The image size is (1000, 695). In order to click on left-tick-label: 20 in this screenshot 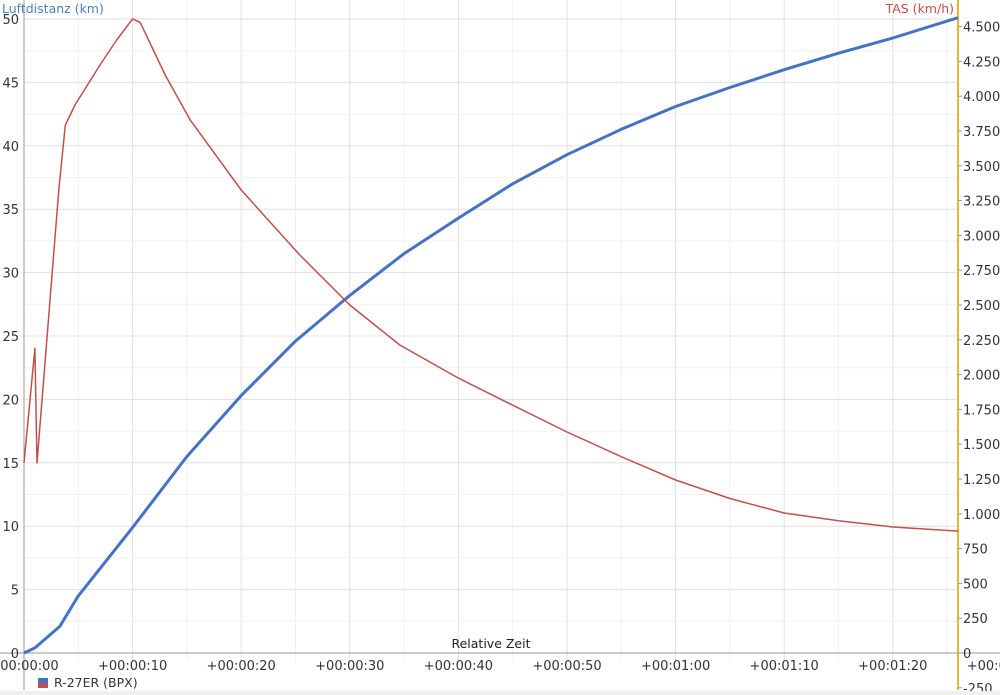, I will do `click(10, 400)`.